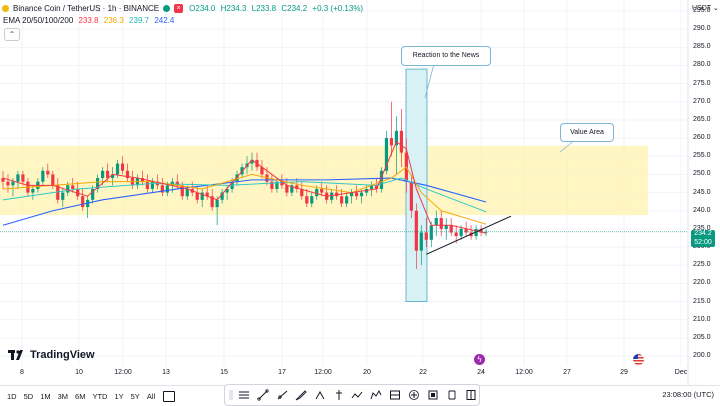 The height and width of the screenshot is (406, 720). What do you see at coordinates (224, 372) in the screenshot?
I see `time-tick: 15` at bounding box center [224, 372].